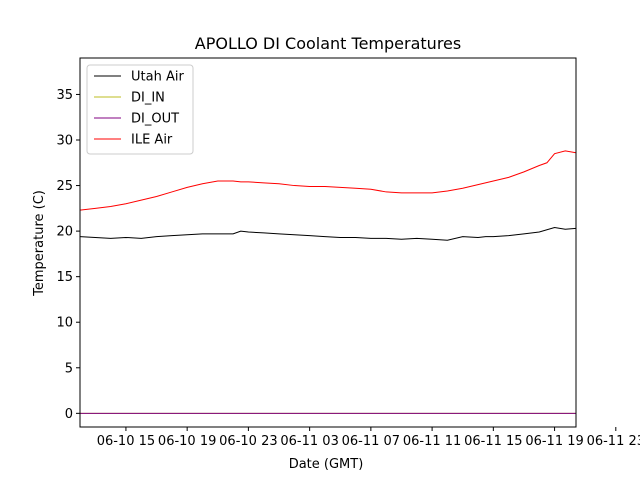 The width and height of the screenshot is (640, 480). What do you see at coordinates (328, 180) in the screenshot?
I see `series-line-ile-air` at bounding box center [328, 180].